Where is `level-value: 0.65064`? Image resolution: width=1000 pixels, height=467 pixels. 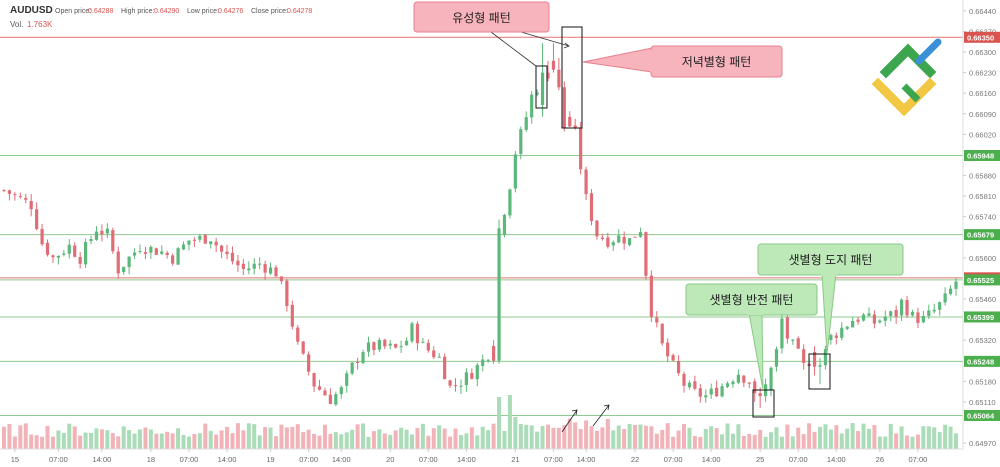 level-value: 0.65064 is located at coordinates (981, 415).